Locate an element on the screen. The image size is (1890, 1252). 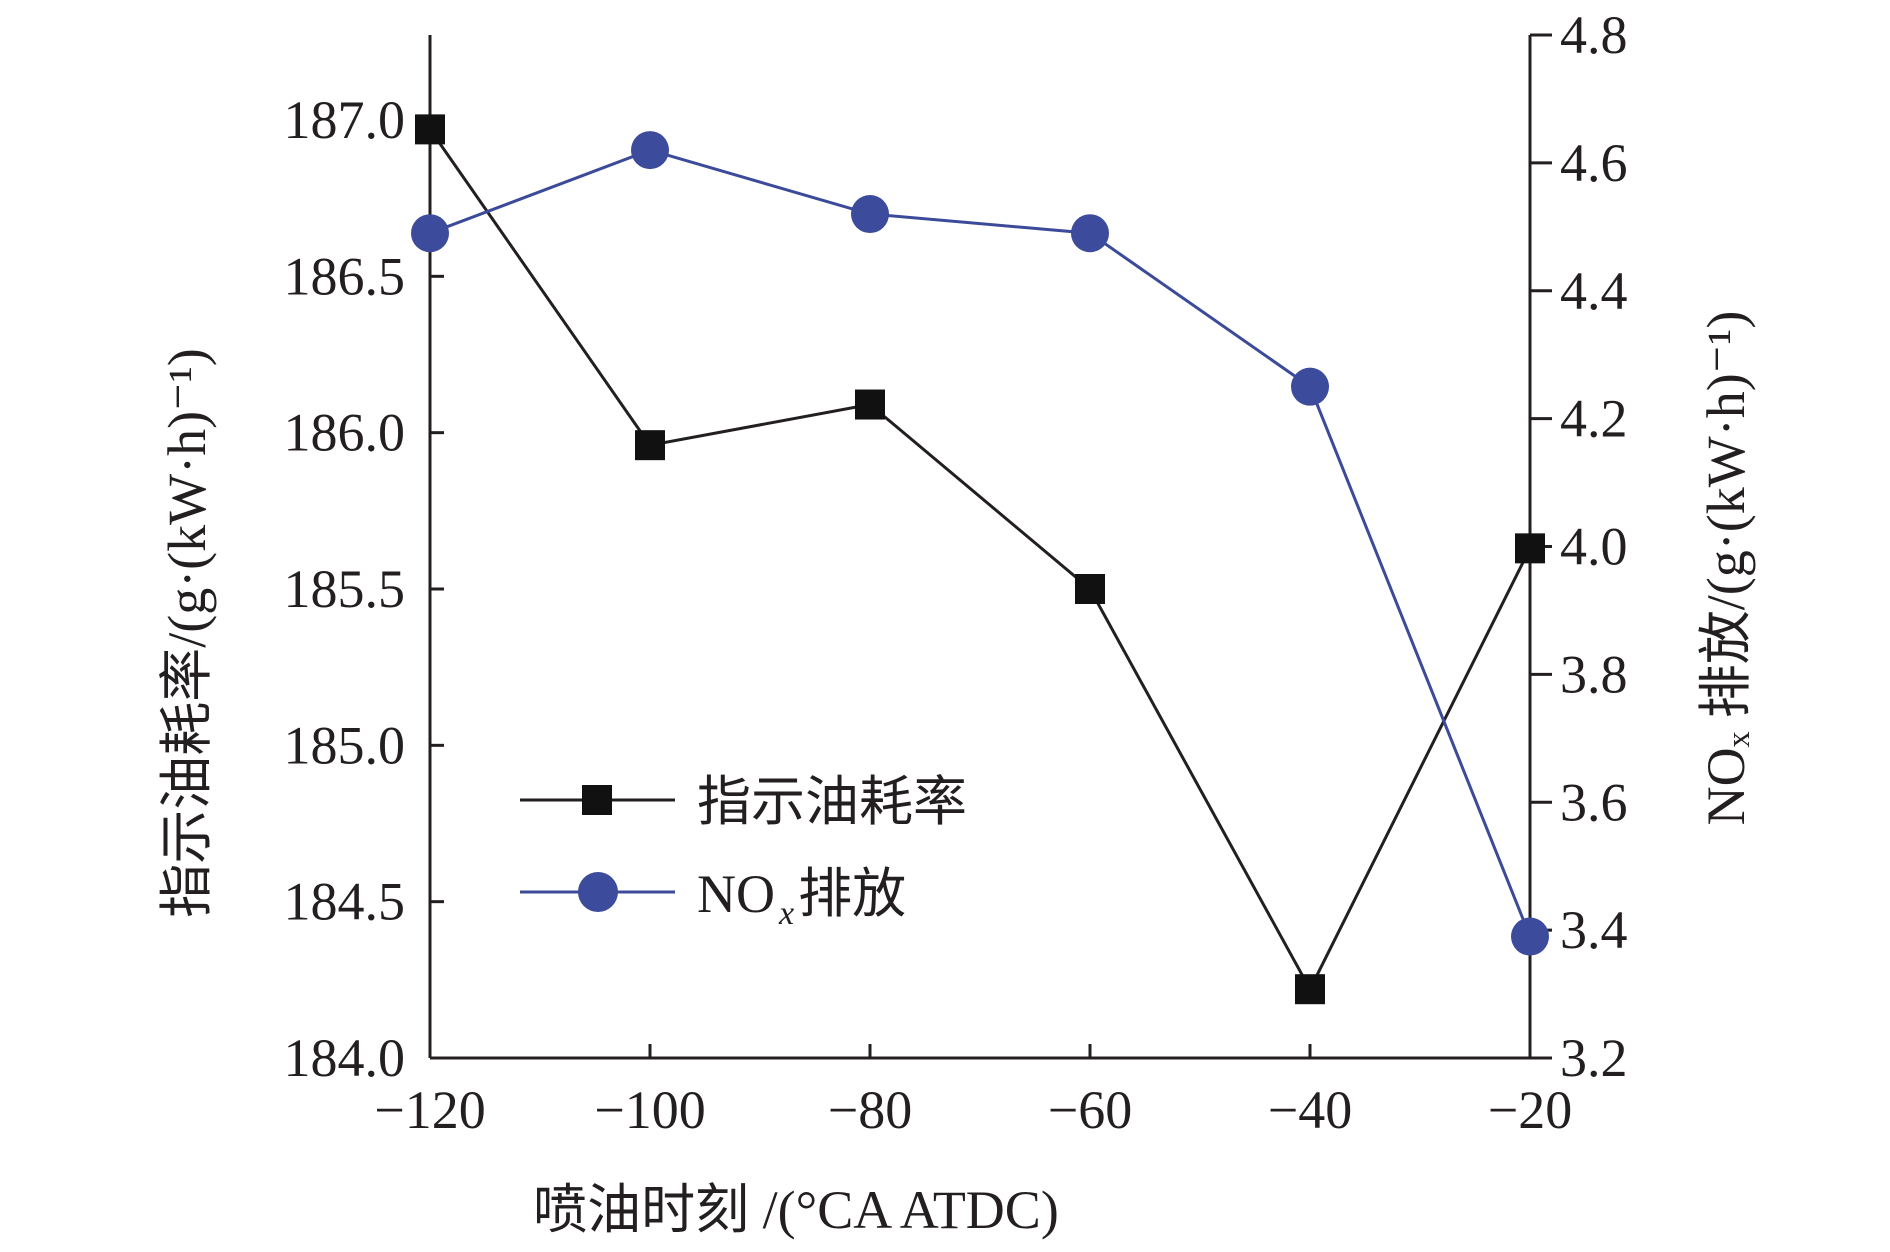
y-left-tick-label: 187.0 is located at coordinates (345, 120).